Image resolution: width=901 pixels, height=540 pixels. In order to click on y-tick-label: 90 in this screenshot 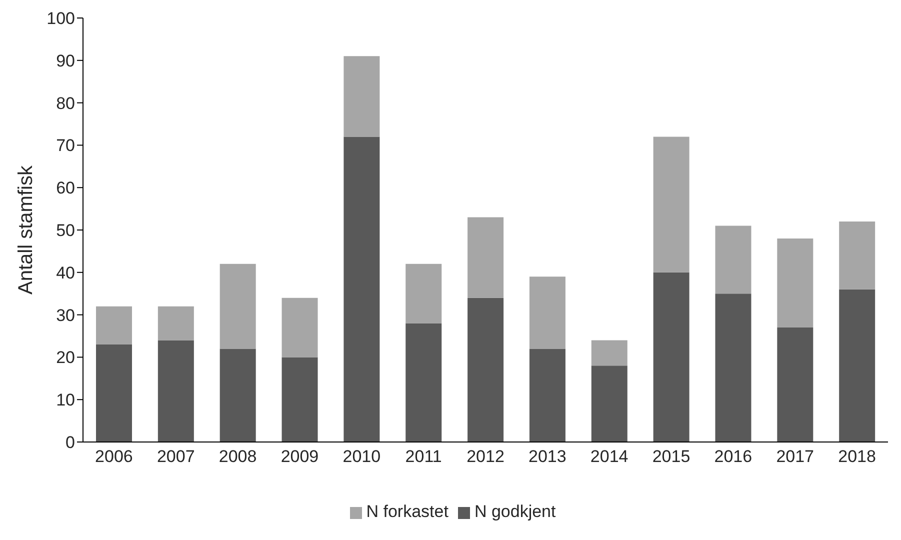, I will do `click(65, 60)`.